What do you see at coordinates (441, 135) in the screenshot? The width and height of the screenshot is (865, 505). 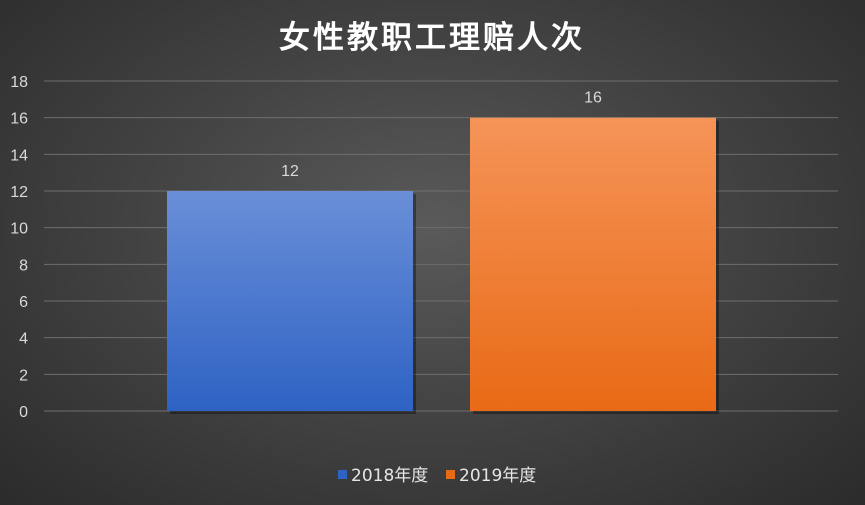 I see `data-labels: 12 16` at bounding box center [441, 135].